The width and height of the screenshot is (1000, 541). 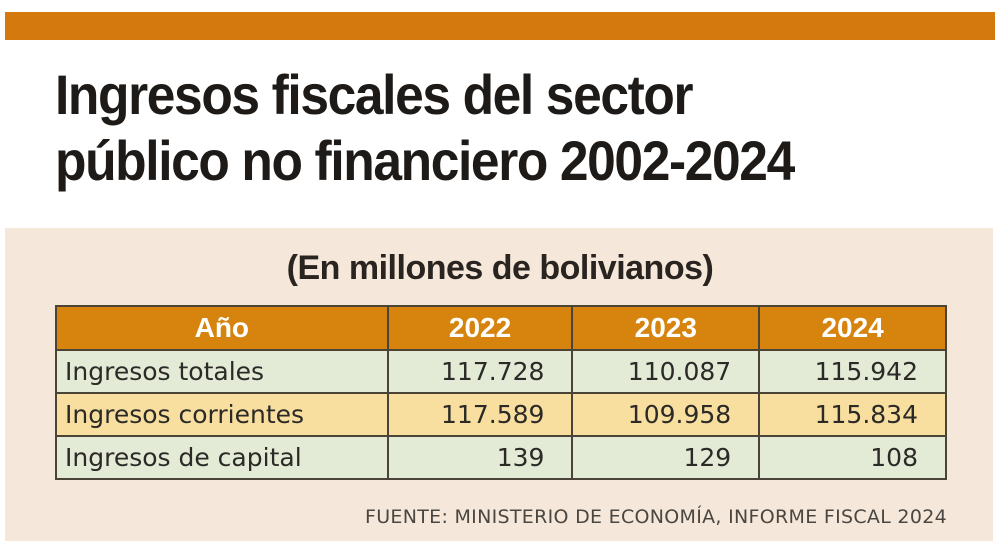 What do you see at coordinates (666, 414) in the screenshot?
I see `table-cell: 109.958` at bounding box center [666, 414].